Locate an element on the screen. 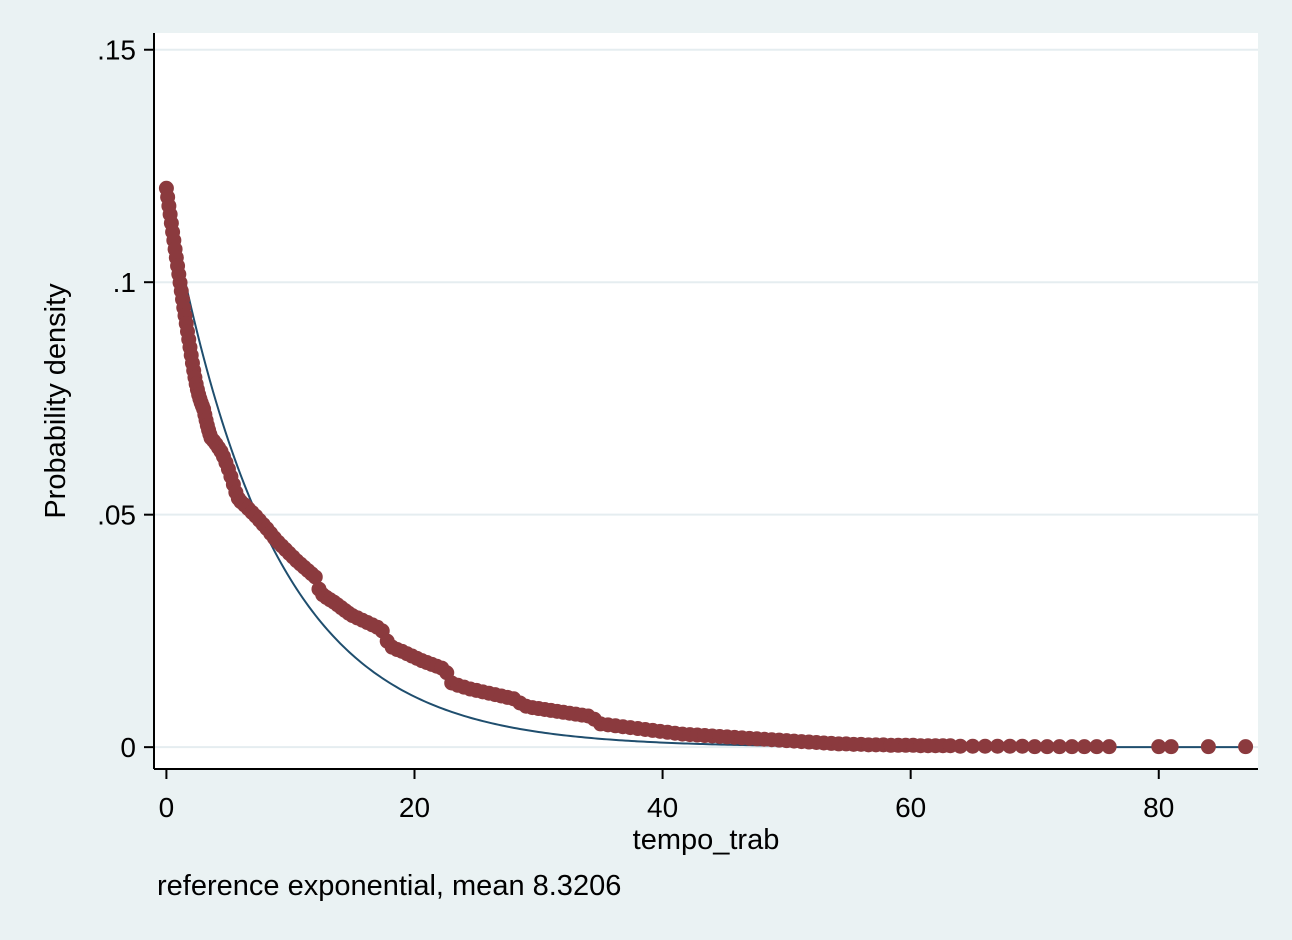 The height and width of the screenshot is (940, 1292). y-axis-ticks: 0 .05 .1 .15 is located at coordinates (125, 399).